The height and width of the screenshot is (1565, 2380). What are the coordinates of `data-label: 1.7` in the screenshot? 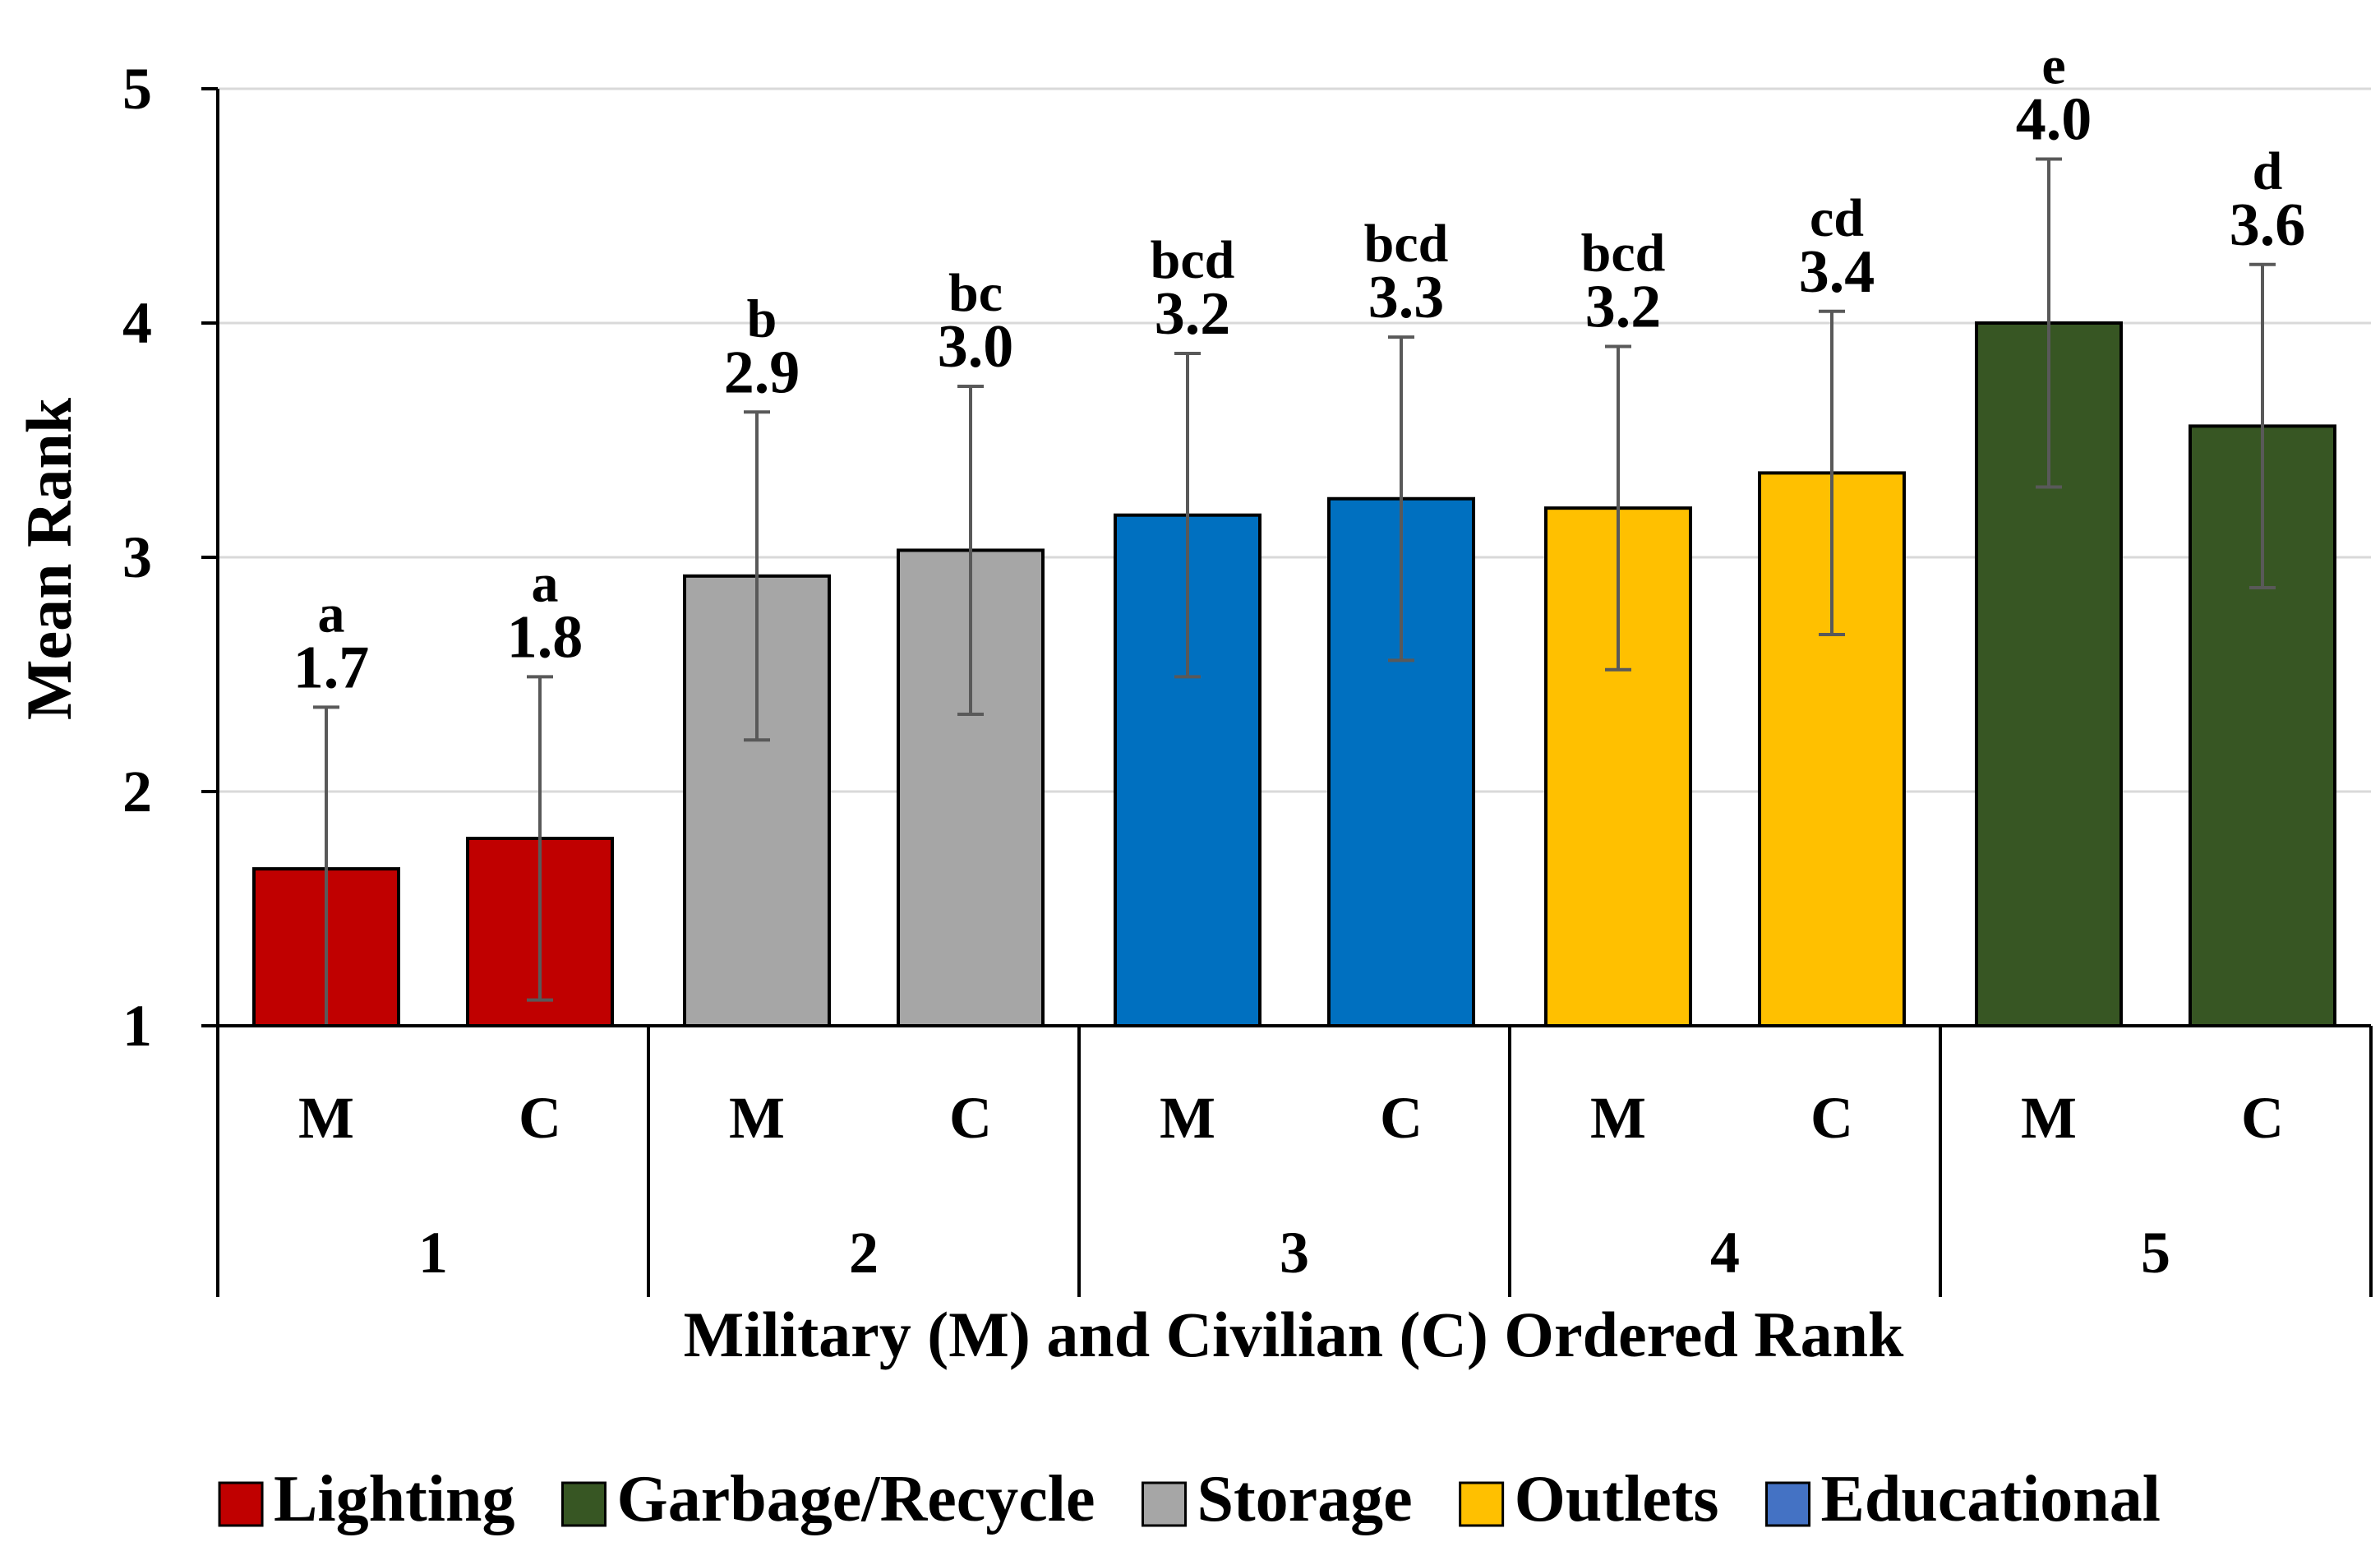 It's located at (331, 667).